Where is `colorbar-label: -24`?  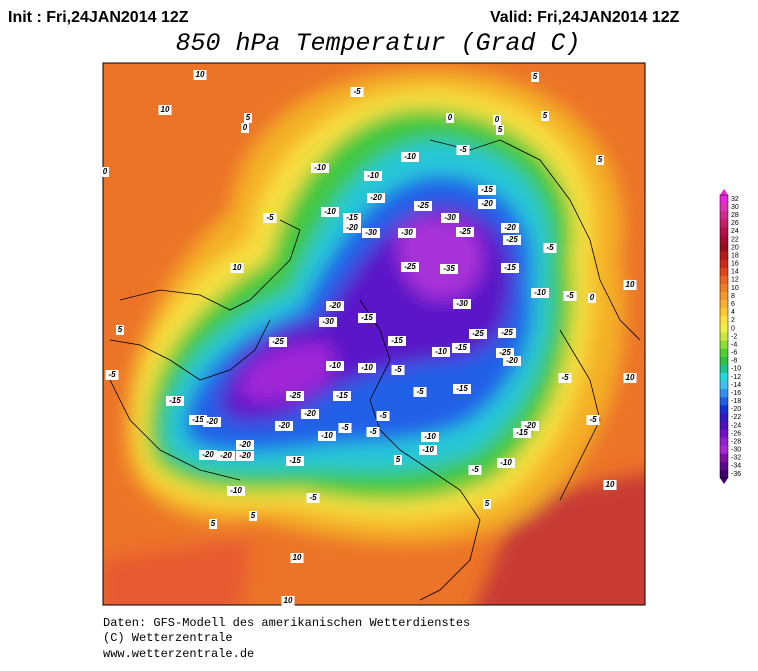 colorbar-label: -24 is located at coordinates (736, 425).